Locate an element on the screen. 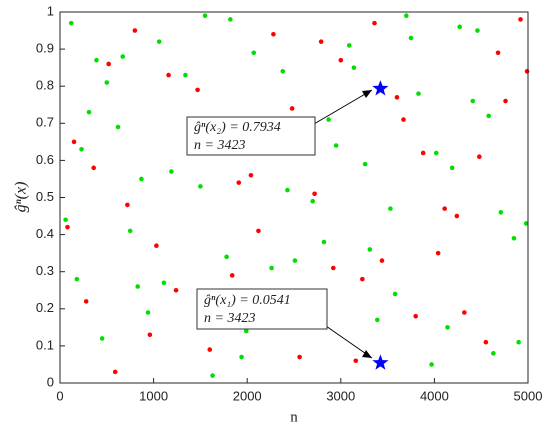 The image size is (550, 438). y-tick-label: 1 is located at coordinates (50, 10).